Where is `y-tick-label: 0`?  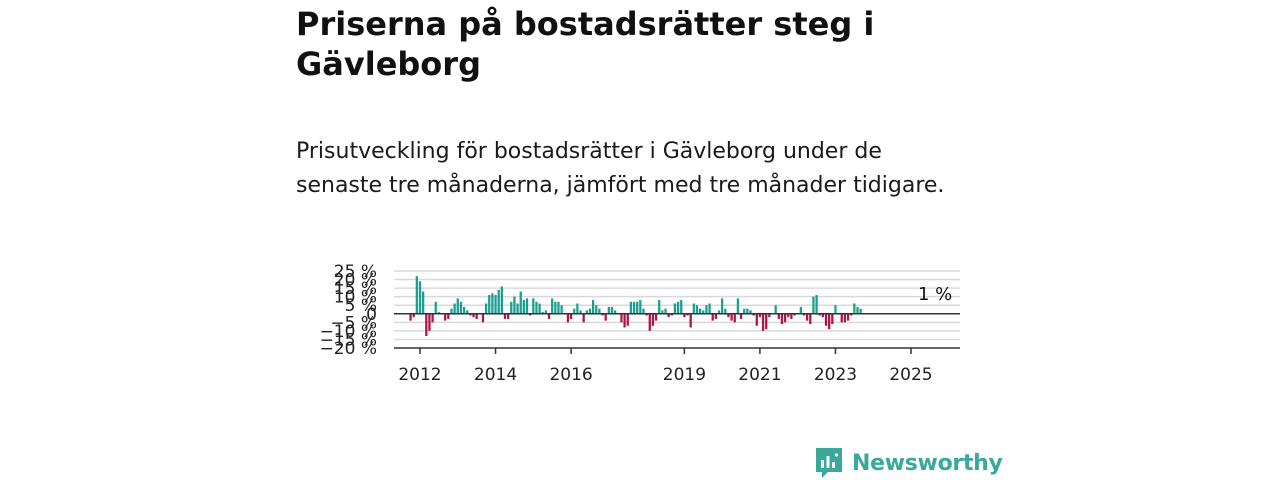 y-tick-label: 0 is located at coordinates (371, 315).